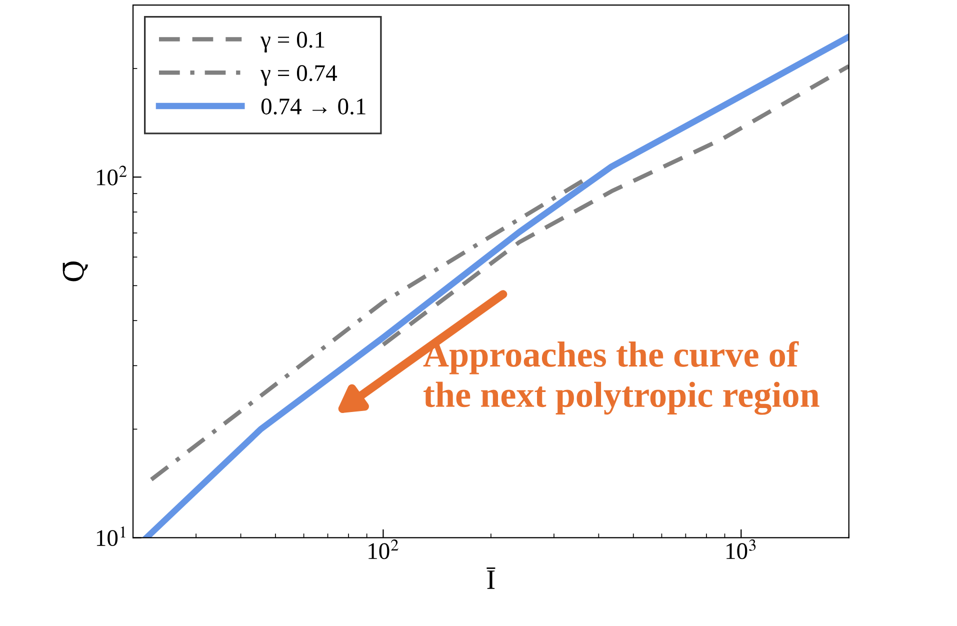 This screenshot has width=957, height=626. What do you see at coordinates (292, 42) in the screenshot?
I see `legend-label: γ = 0.1` at bounding box center [292, 42].